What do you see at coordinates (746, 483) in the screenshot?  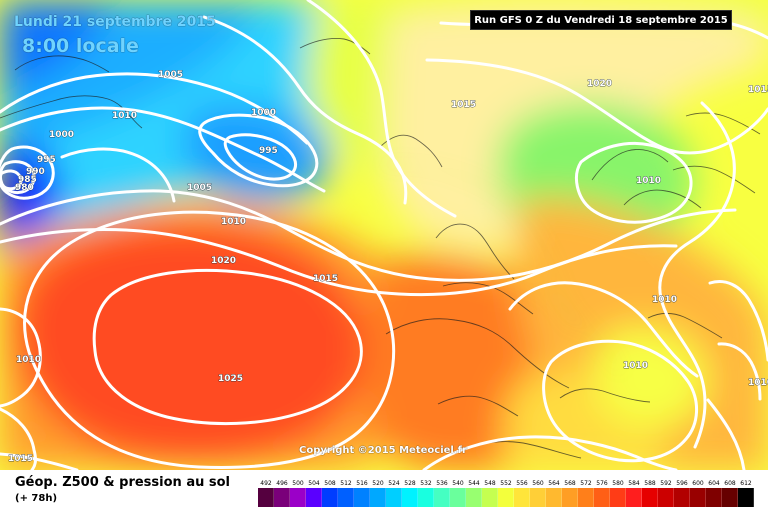 I see `scale-label: 612` at bounding box center [746, 483].